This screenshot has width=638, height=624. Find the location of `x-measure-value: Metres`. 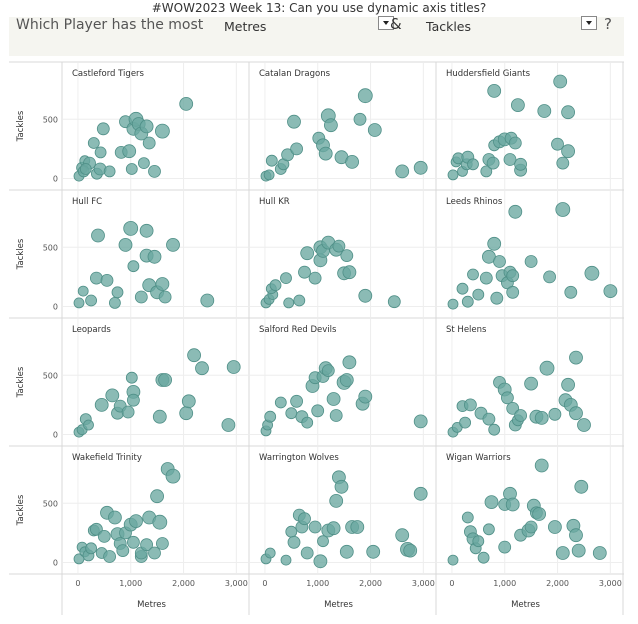

x-measure-value: Metres is located at coordinates (245, 26).